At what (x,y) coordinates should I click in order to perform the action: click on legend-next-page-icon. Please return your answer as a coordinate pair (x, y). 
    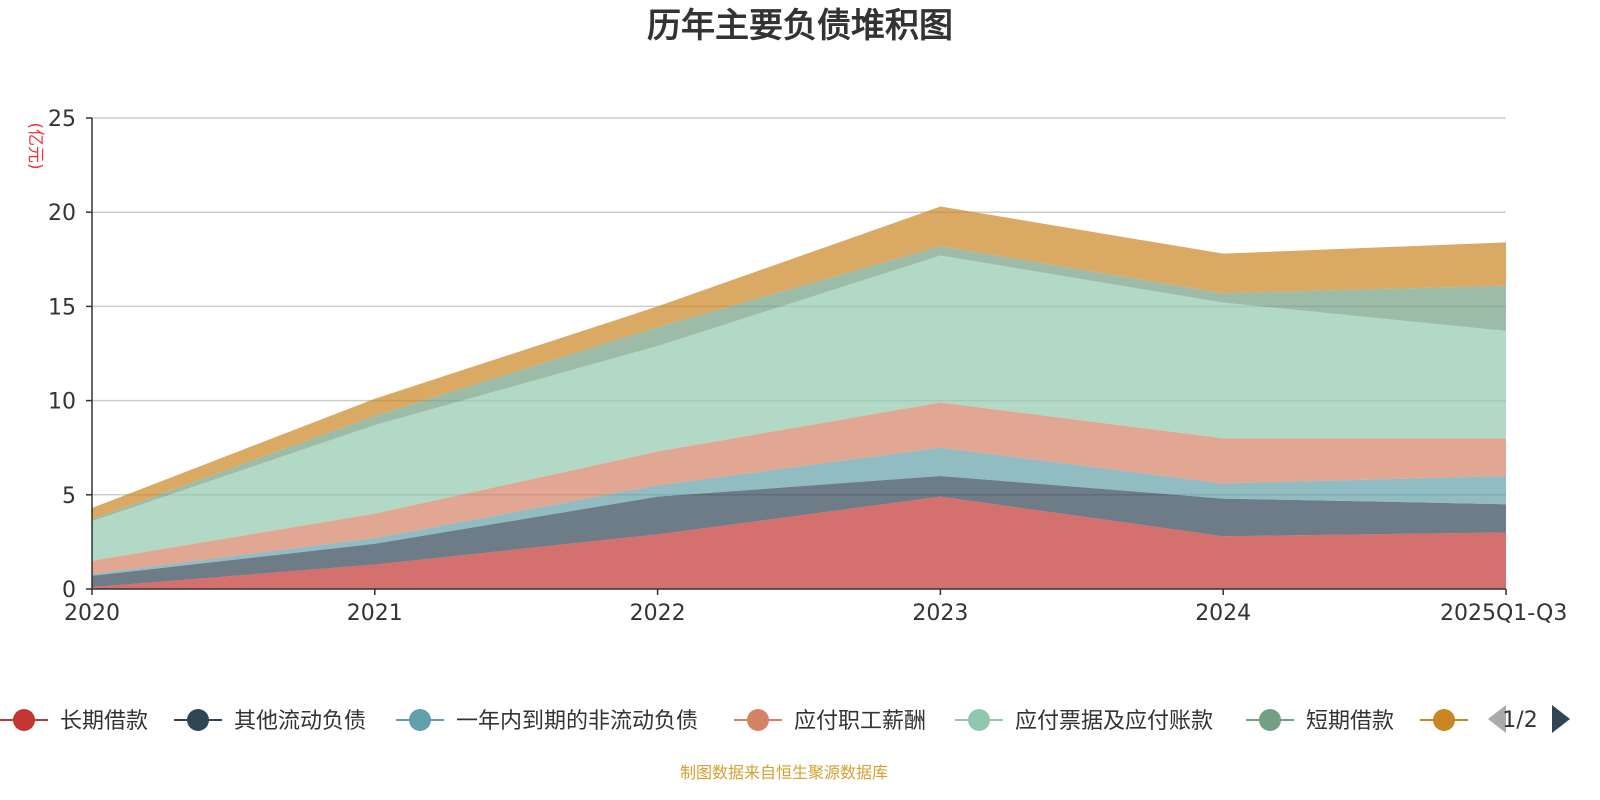
    Looking at the image, I should click on (1561, 719).